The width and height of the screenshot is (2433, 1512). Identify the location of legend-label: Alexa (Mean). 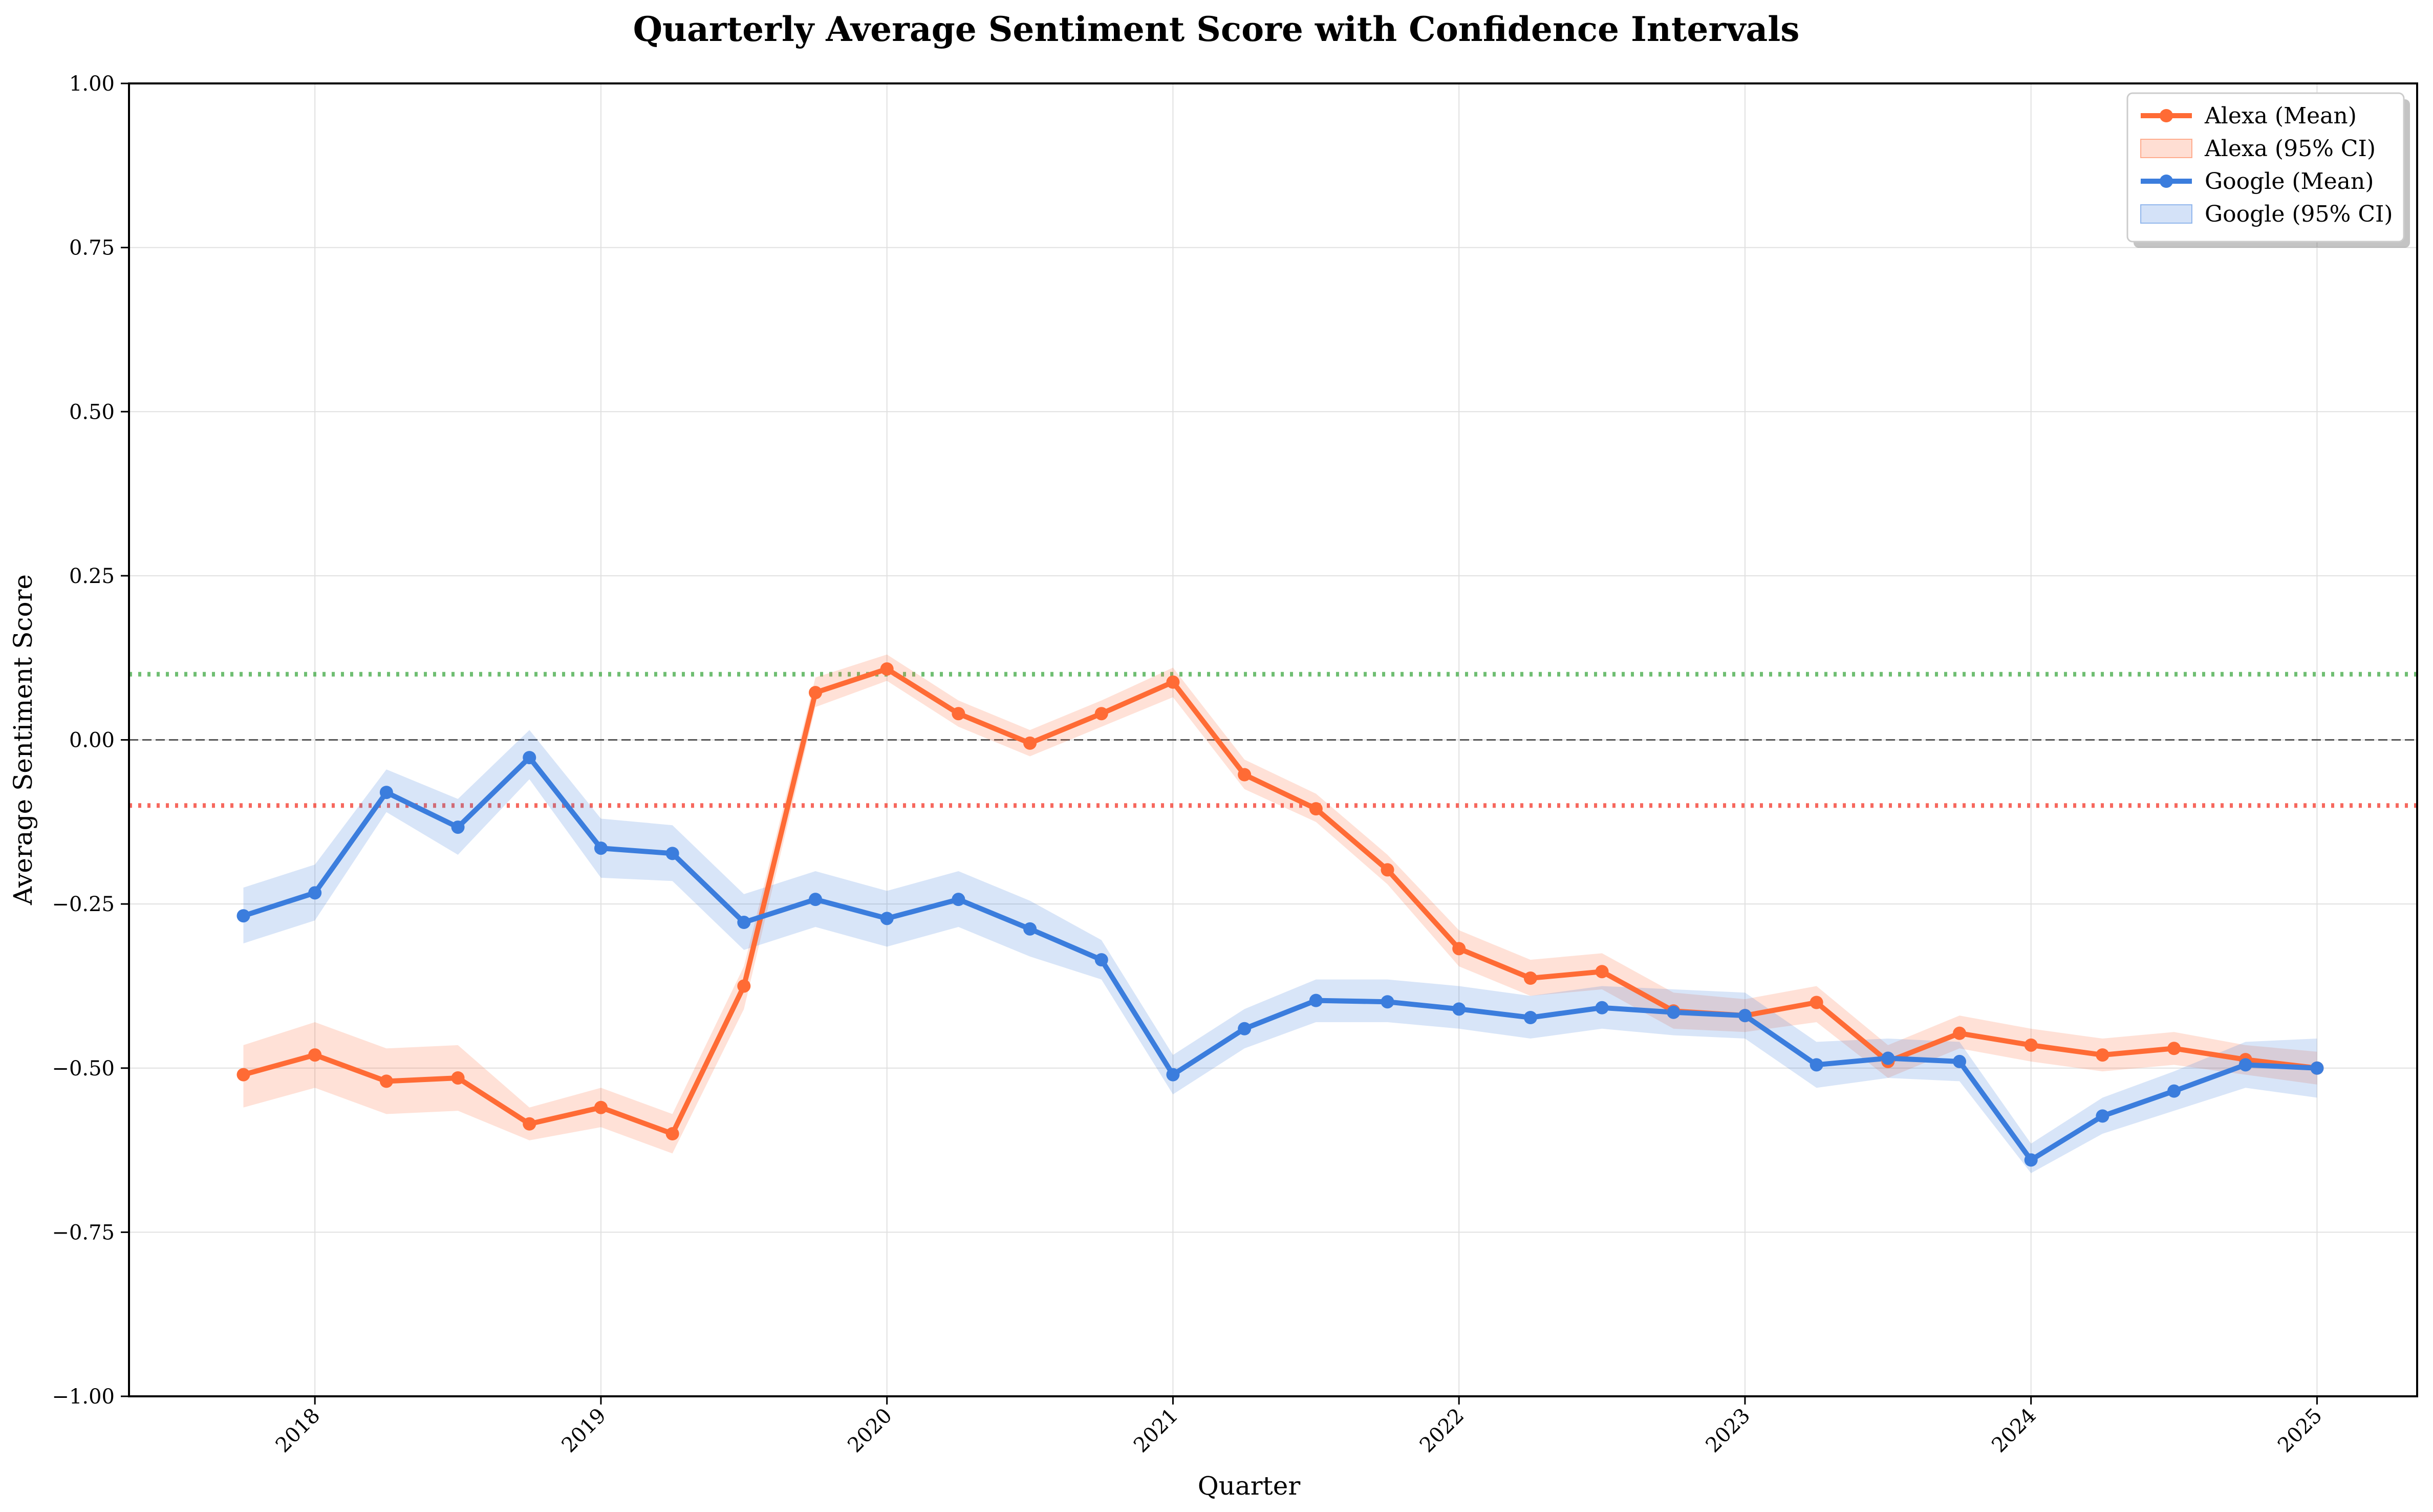
(2280, 116).